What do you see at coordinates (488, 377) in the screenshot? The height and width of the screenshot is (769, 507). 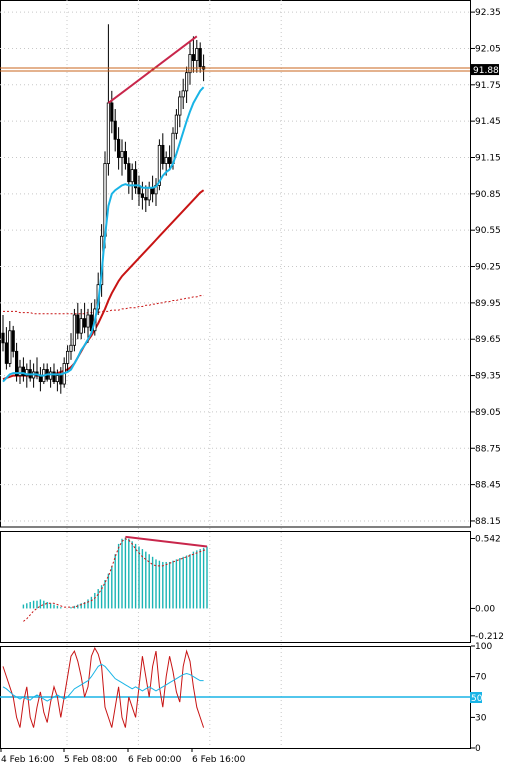 I see `price-tick-label: 89.35` at bounding box center [488, 377].